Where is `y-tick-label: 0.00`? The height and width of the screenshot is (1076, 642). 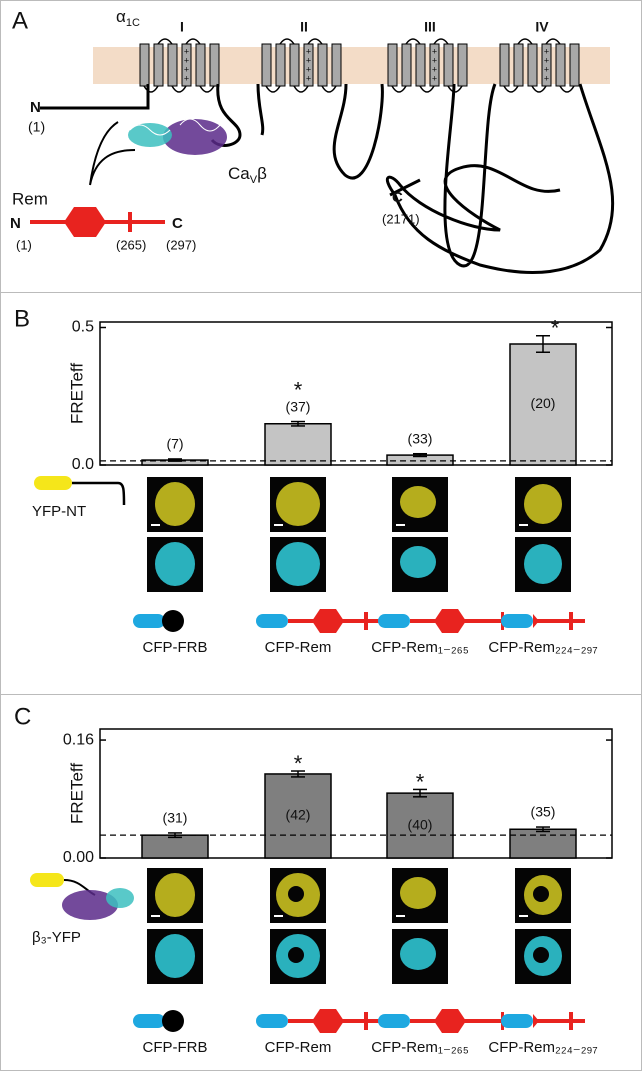
y-tick-label: 0.00 is located at coordinates (78, 857).